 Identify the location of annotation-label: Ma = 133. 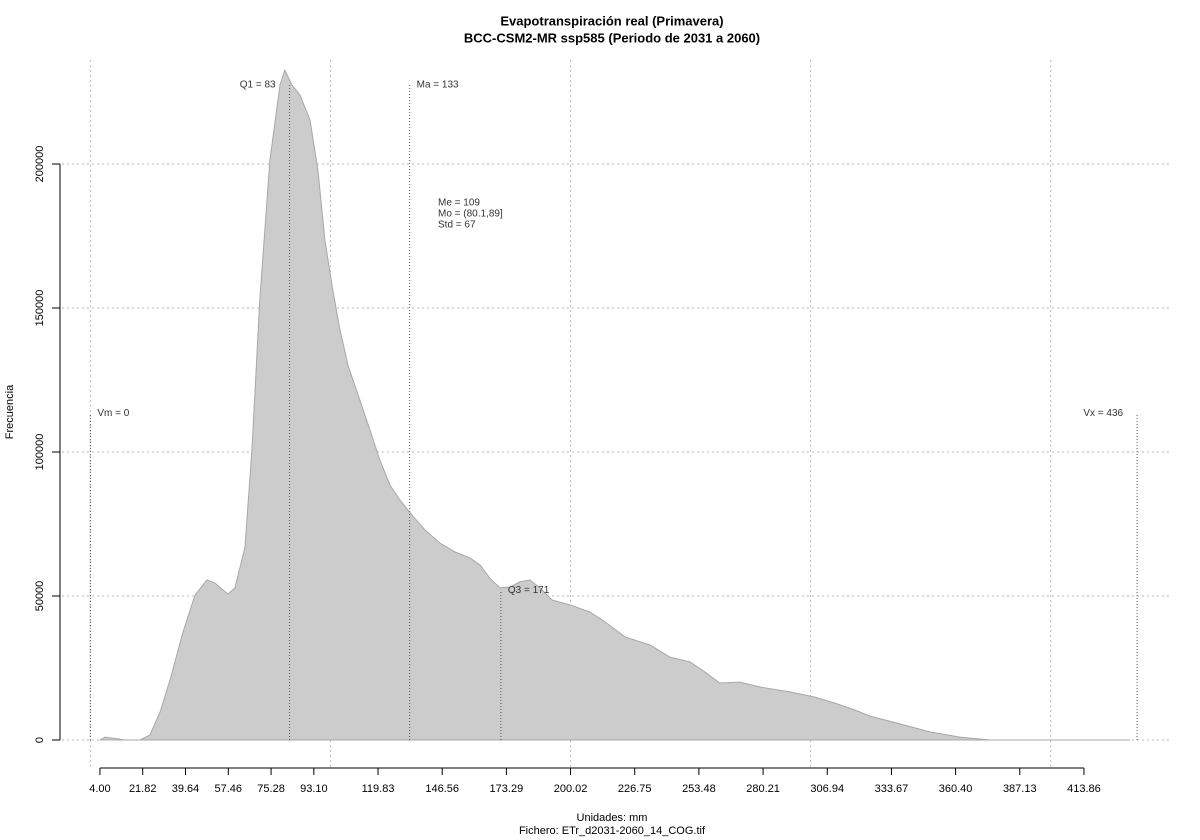
(438, 85).